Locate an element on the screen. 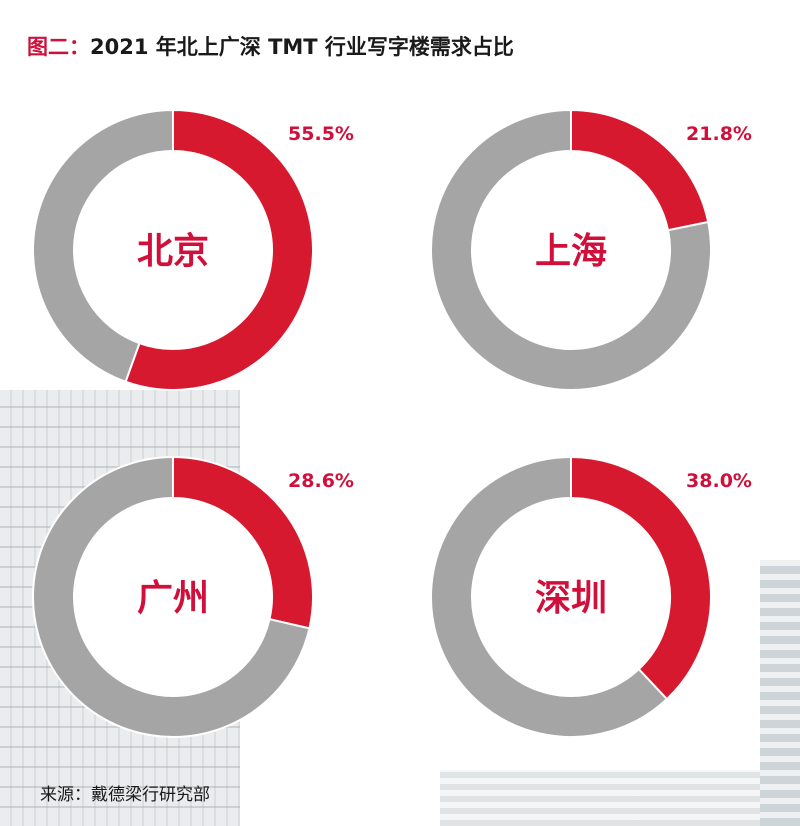 Image resolution: width=800 pixels, height=826 pixels. background-building-right is located at coordinates (780, 693).